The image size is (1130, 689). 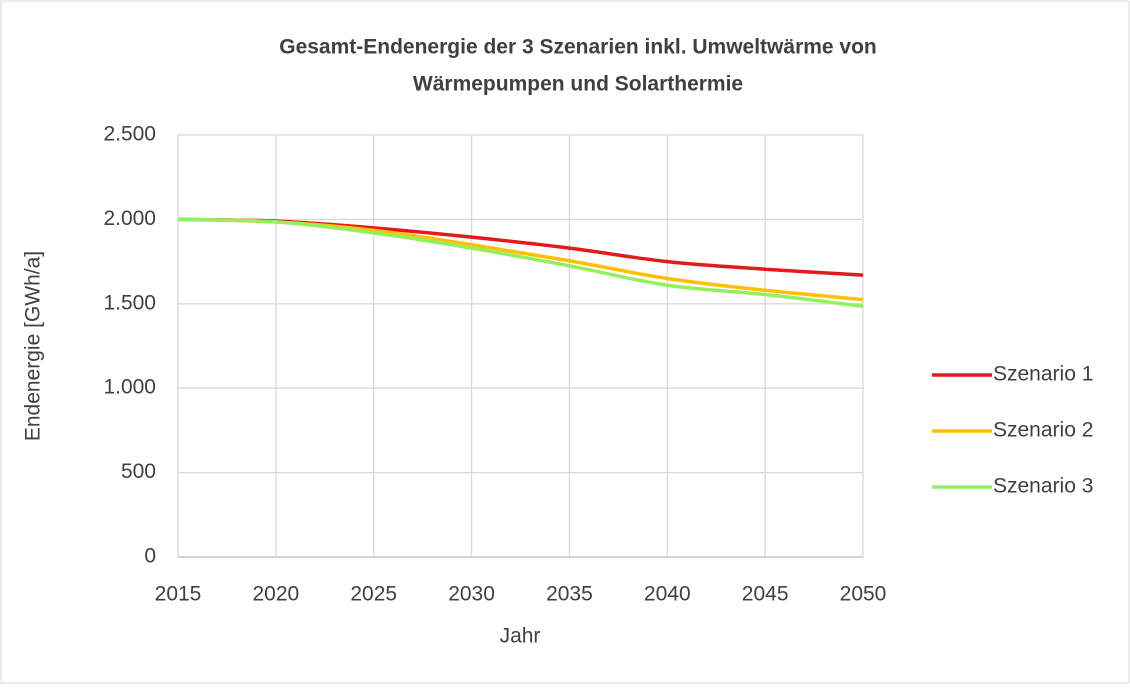 I want to click on y-tick-label: 2.500, so click(x=129, y=134).